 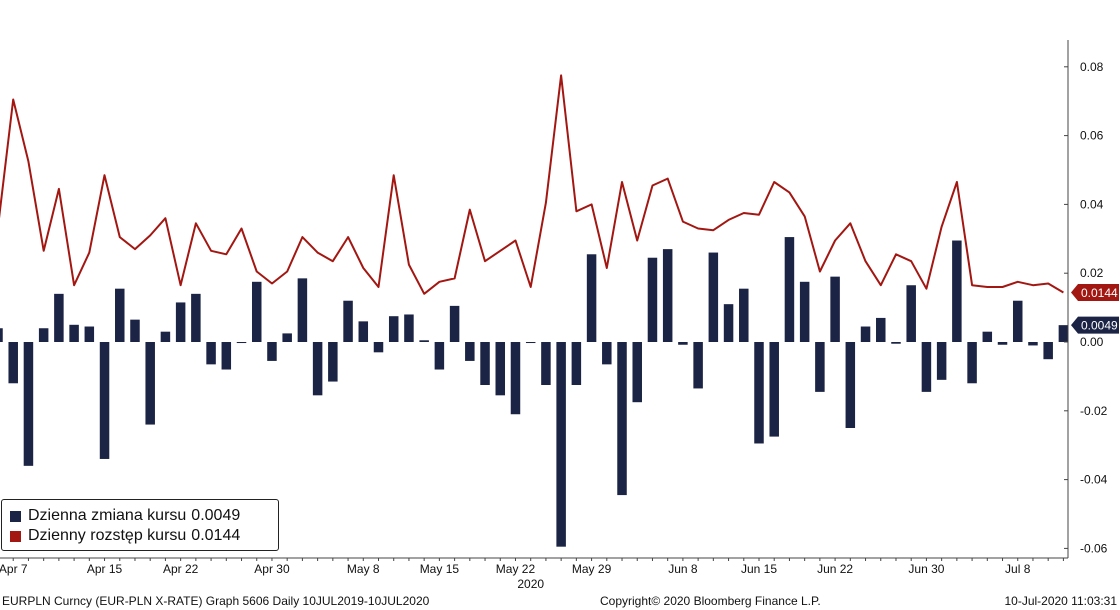 What do you see at coordinates (516, 569) in the screenshot?
I see `x-tick-label: May 22` at bounding box center [516, 569].